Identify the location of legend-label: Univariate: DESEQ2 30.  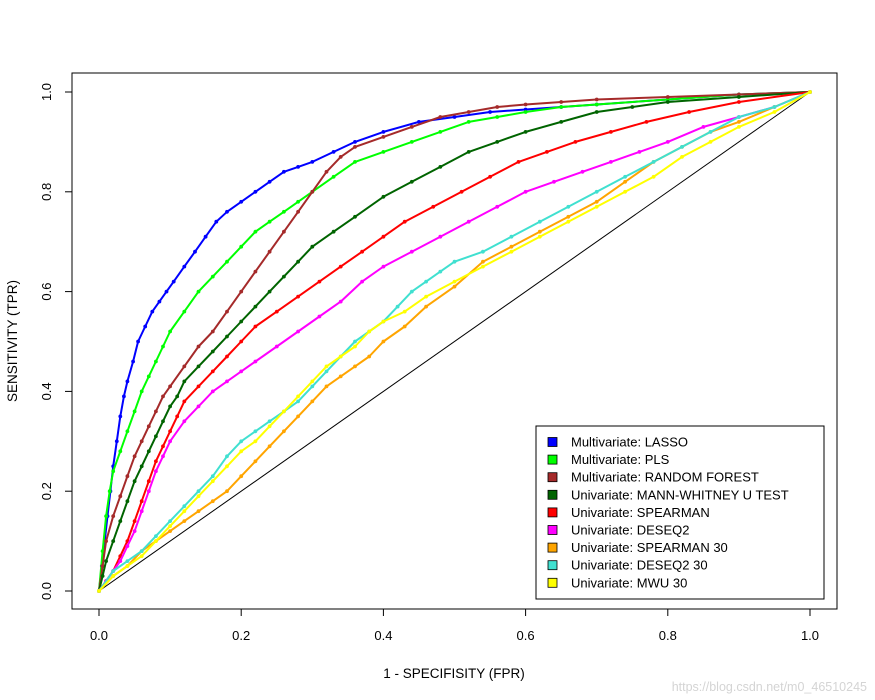
(639, 565).